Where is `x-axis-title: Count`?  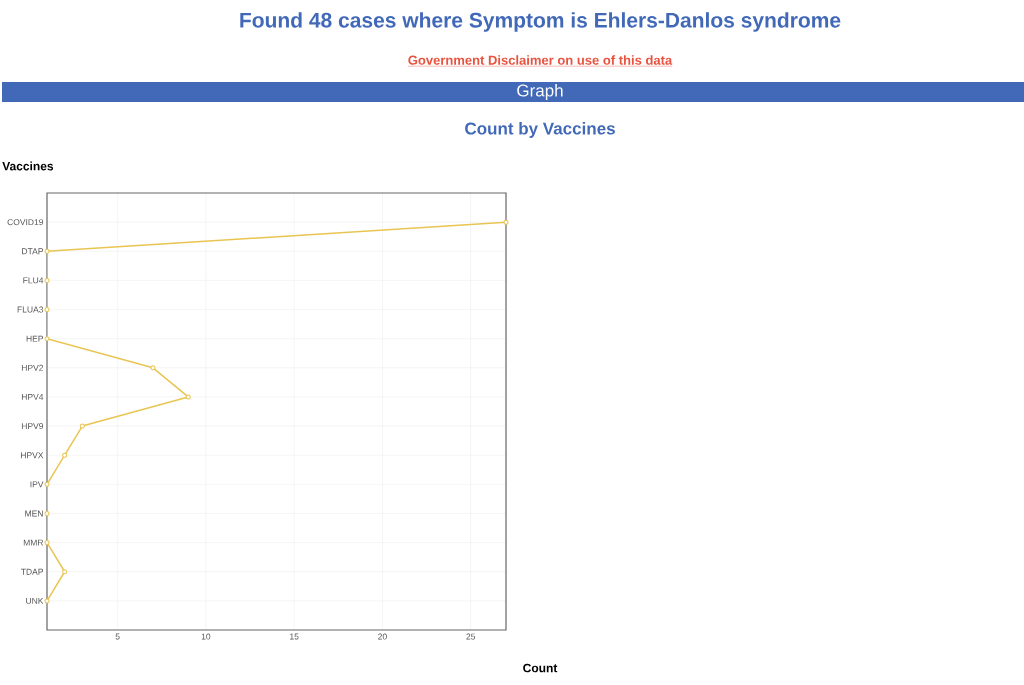
x-axis-title: Count is located at coordinates (540, 668).